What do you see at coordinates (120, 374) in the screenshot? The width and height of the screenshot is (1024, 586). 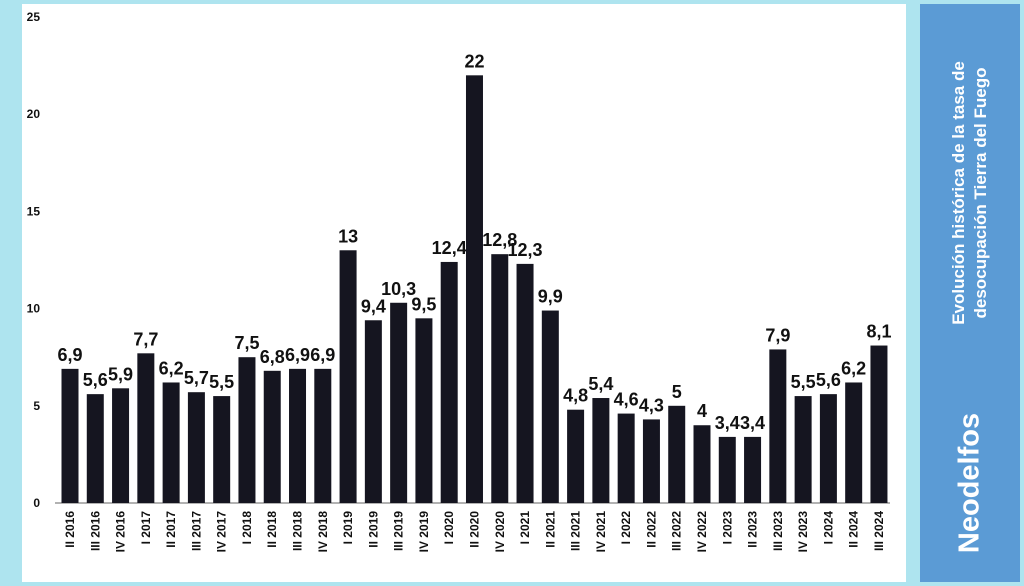 I see `data-label: 5,9` at bounding box center [120, 374].